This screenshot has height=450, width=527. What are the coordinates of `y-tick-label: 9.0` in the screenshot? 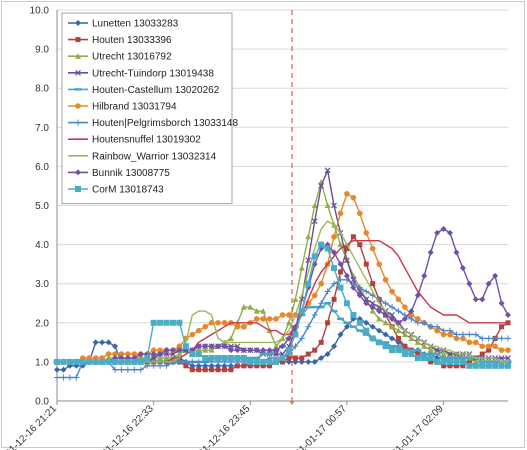 It's located at (42, 50).